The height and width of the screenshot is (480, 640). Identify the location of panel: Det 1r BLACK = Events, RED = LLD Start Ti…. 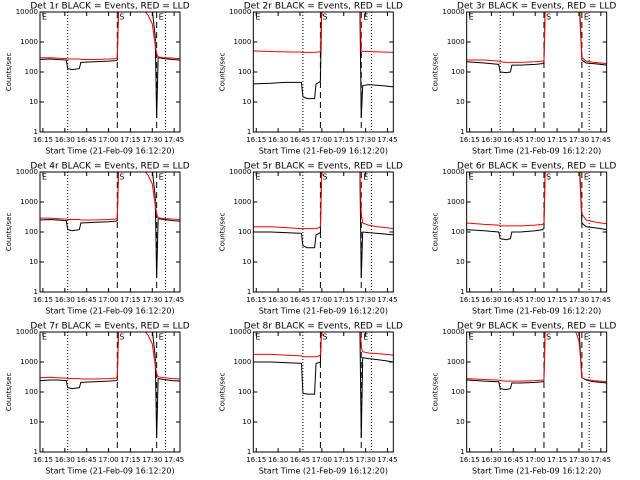
(97, 79).